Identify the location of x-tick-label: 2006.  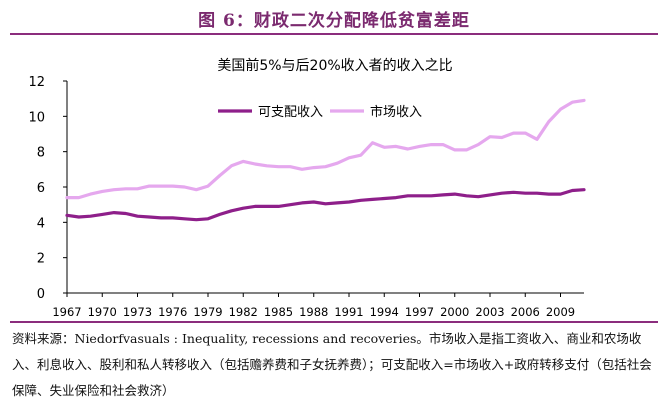
(525, 312).